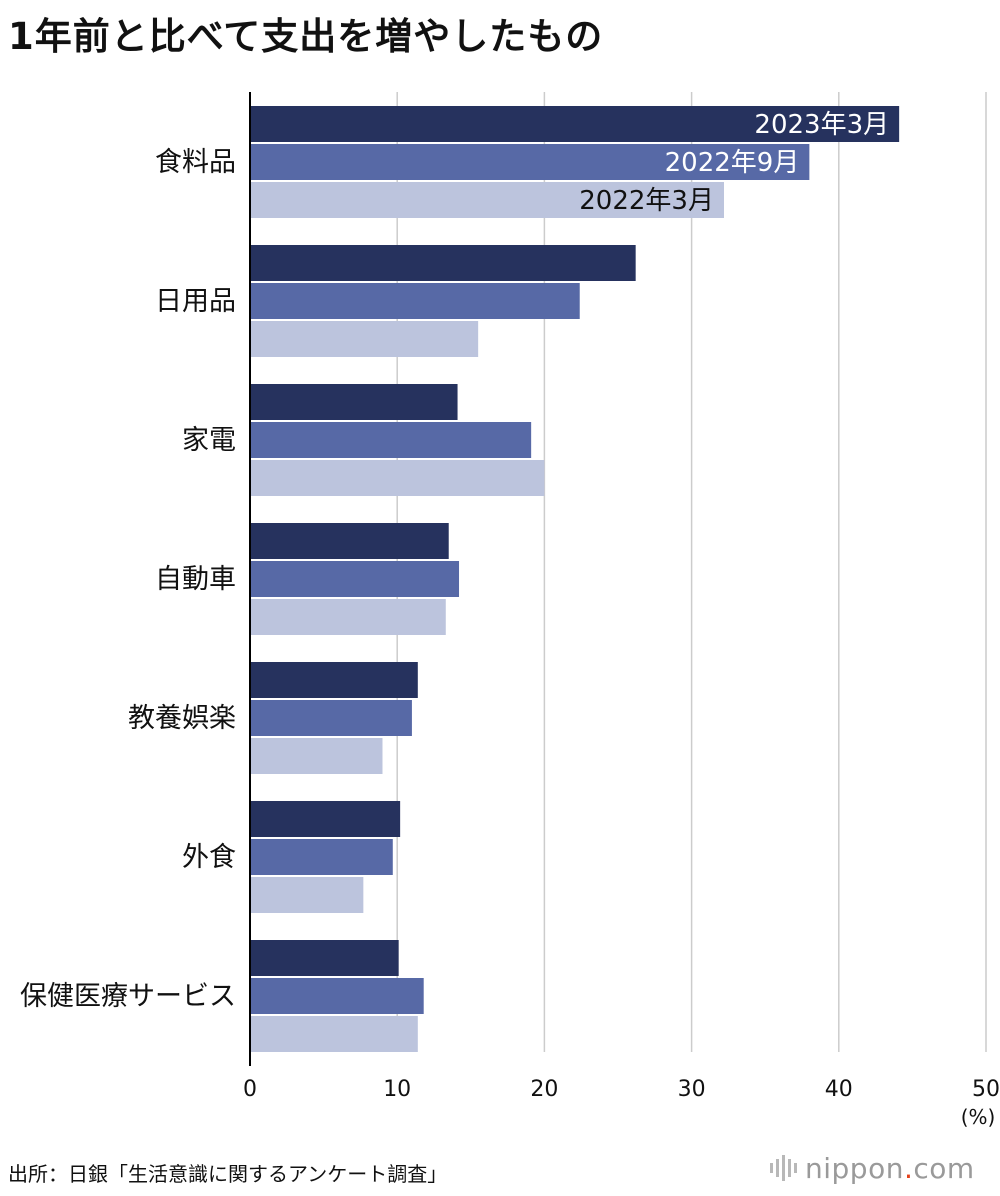 This screenshot has height=1196, width=1000. What do you see at coordinates (250, 1089) in the screenshot?
I see `x-tick-label: 0` at bounding box center [250, 1089].